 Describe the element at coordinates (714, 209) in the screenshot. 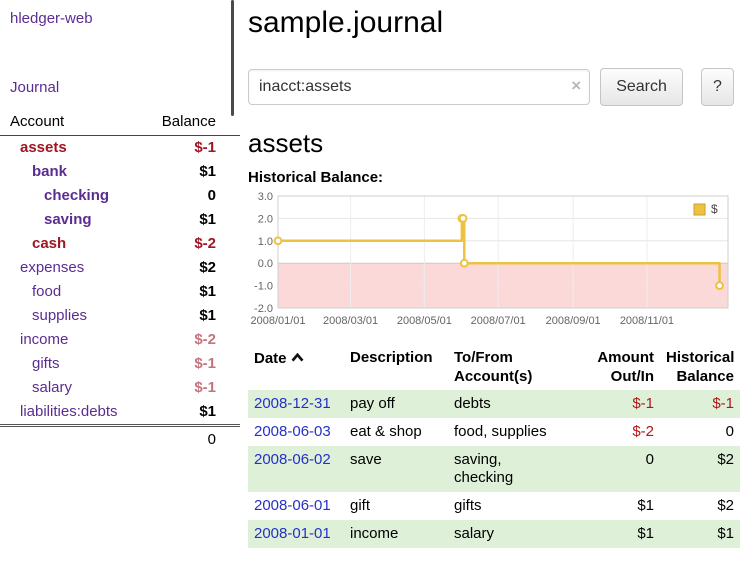

I see `legend-label: $` at that location.